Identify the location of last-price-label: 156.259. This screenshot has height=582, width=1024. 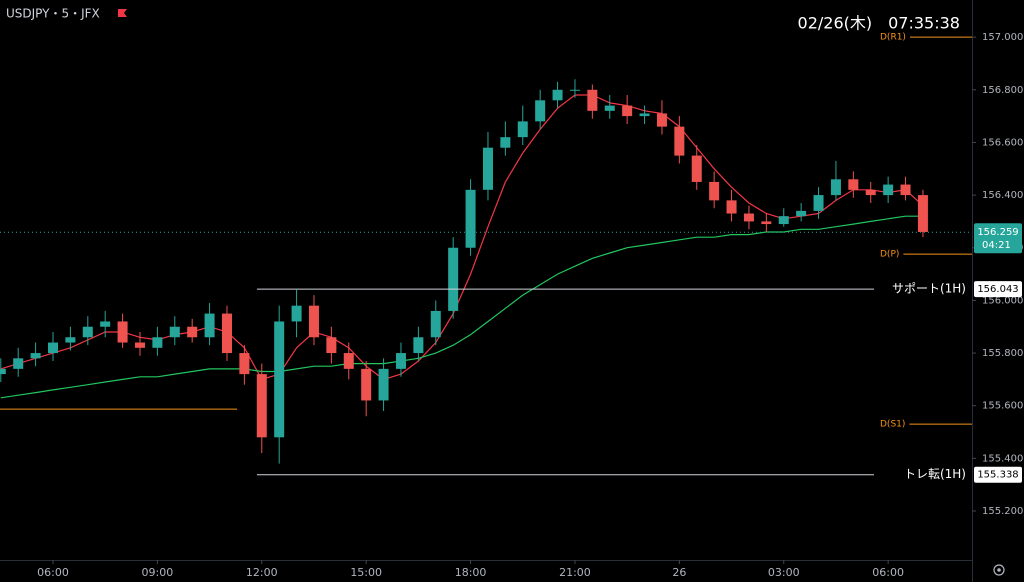
(997, 232).